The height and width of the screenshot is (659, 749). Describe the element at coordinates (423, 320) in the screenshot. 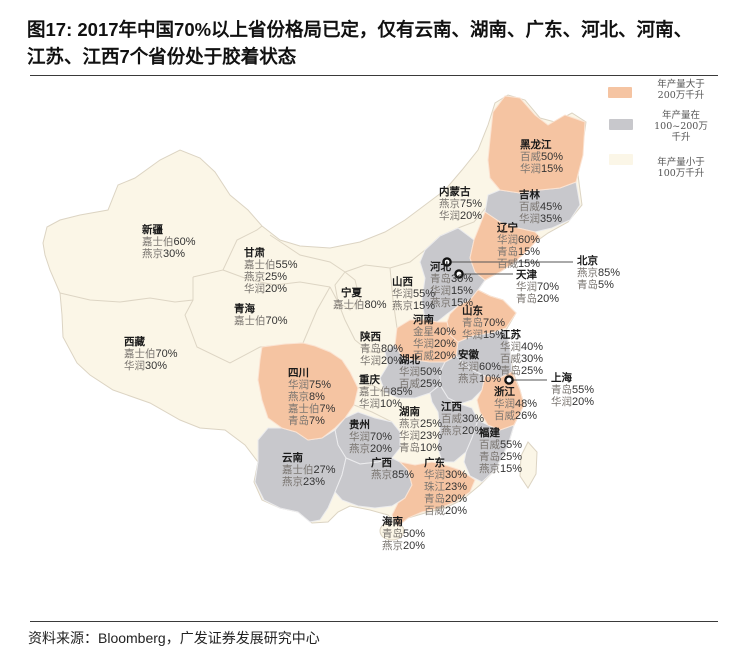

I see `province-name: 河南` at that location.